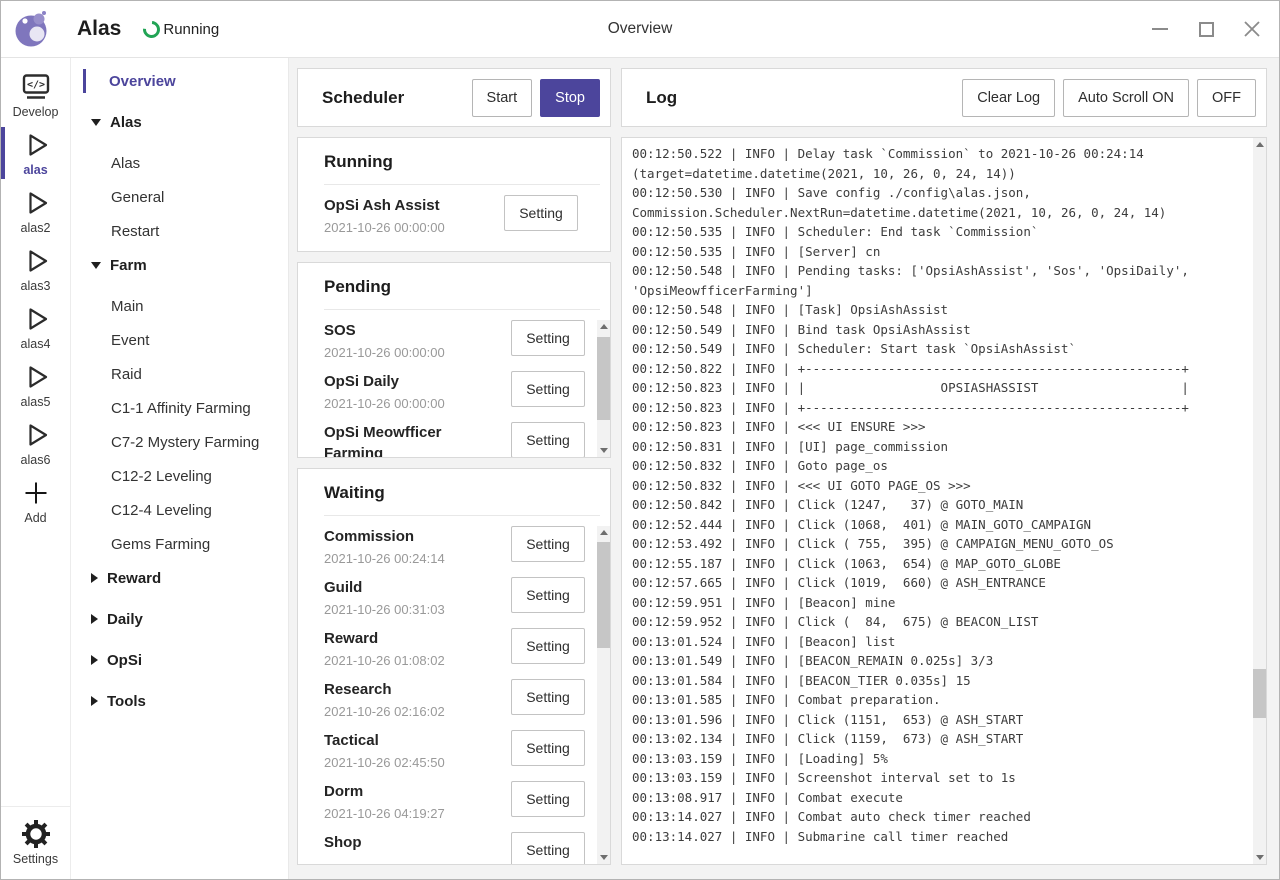  I want to click on sidebar-item-alas4: alas4, so click(35, 327).